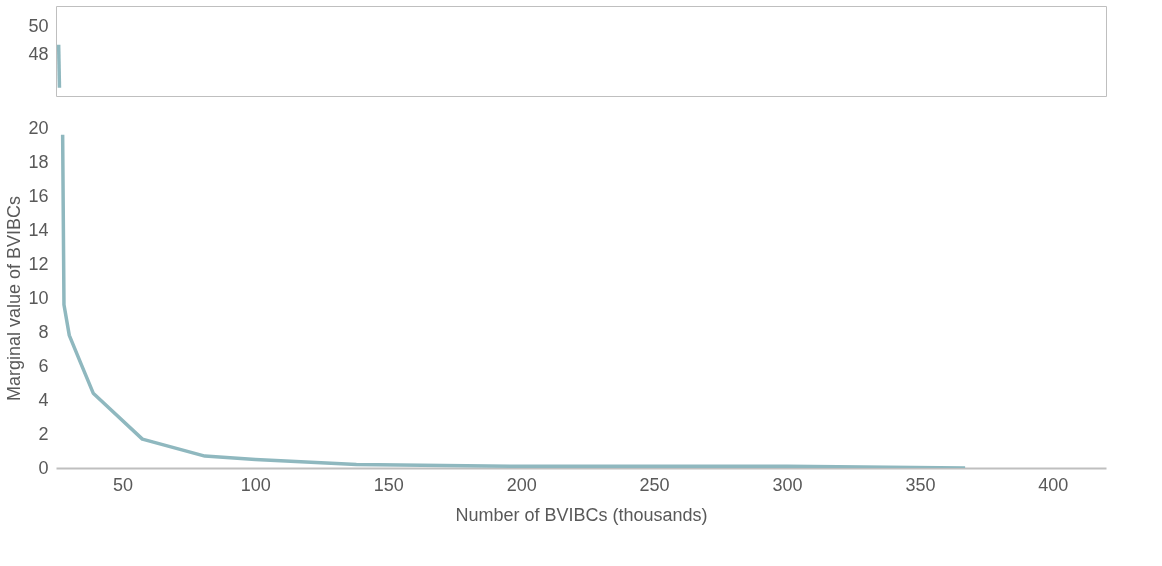 The width and height of the screenshot is (1162, 566). I want to click on x-tick-label: 100, so click(255, 484).